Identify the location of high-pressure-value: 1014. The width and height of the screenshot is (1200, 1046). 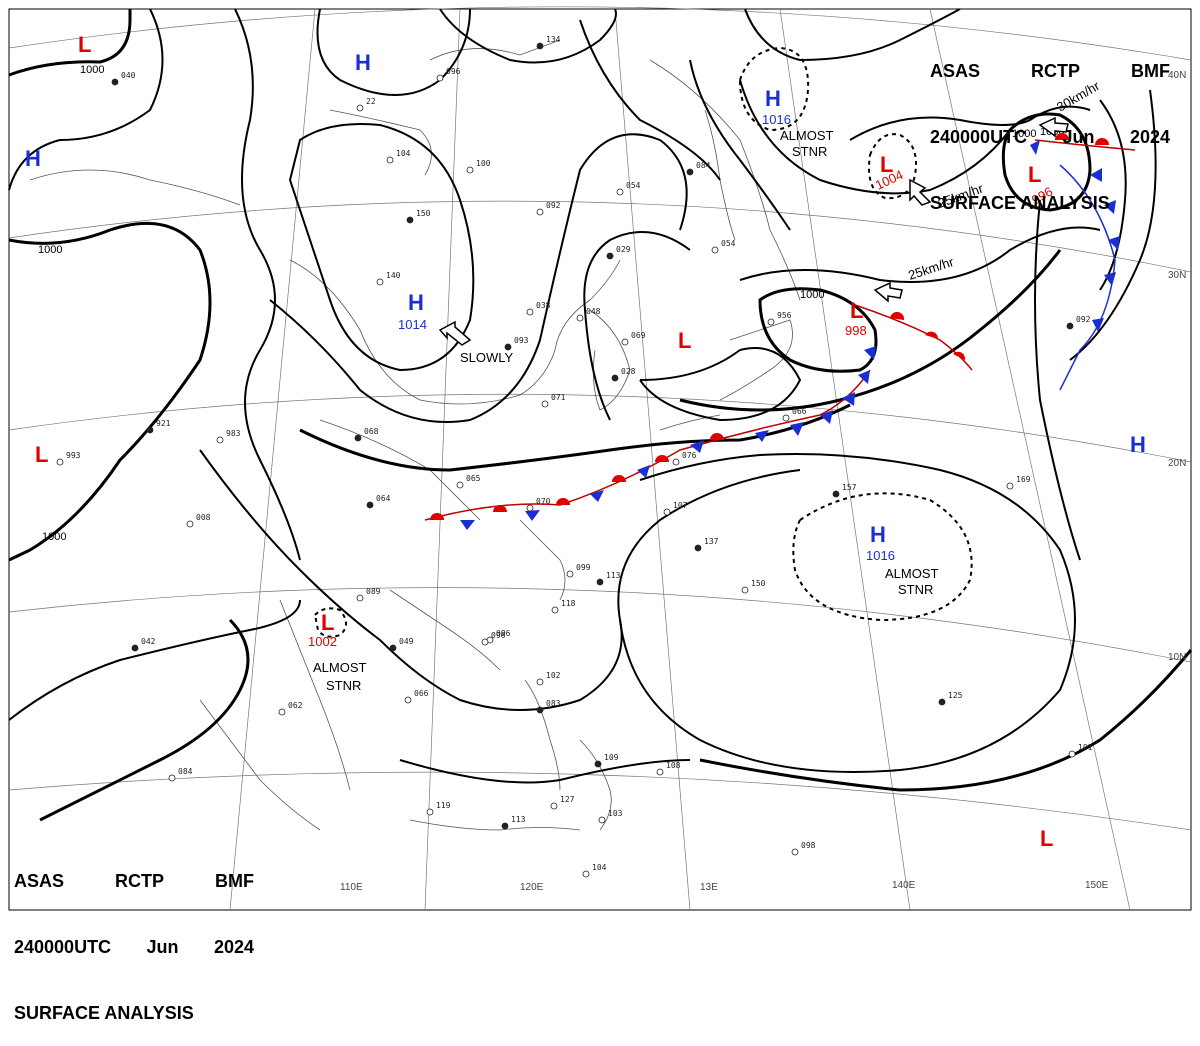
(412, 324).